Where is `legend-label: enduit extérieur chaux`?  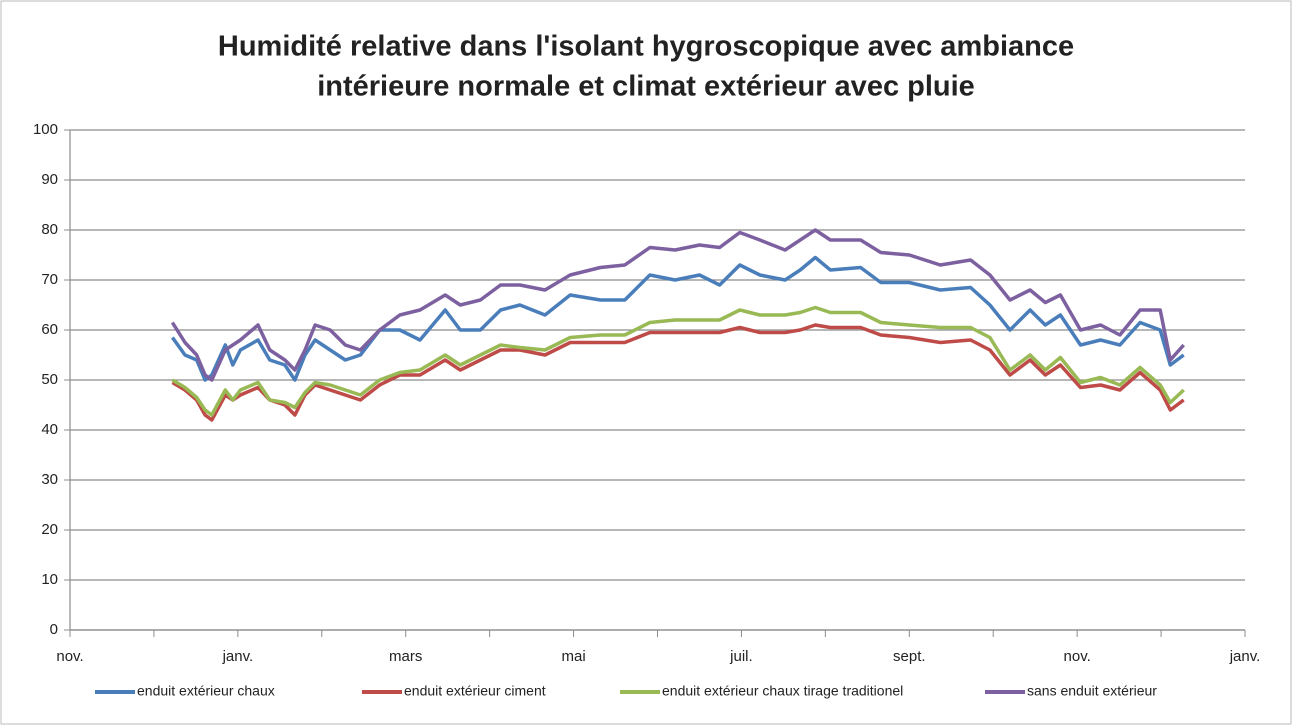
legend-label: enduit extérieur chaux is located at coordinates (206, 691).